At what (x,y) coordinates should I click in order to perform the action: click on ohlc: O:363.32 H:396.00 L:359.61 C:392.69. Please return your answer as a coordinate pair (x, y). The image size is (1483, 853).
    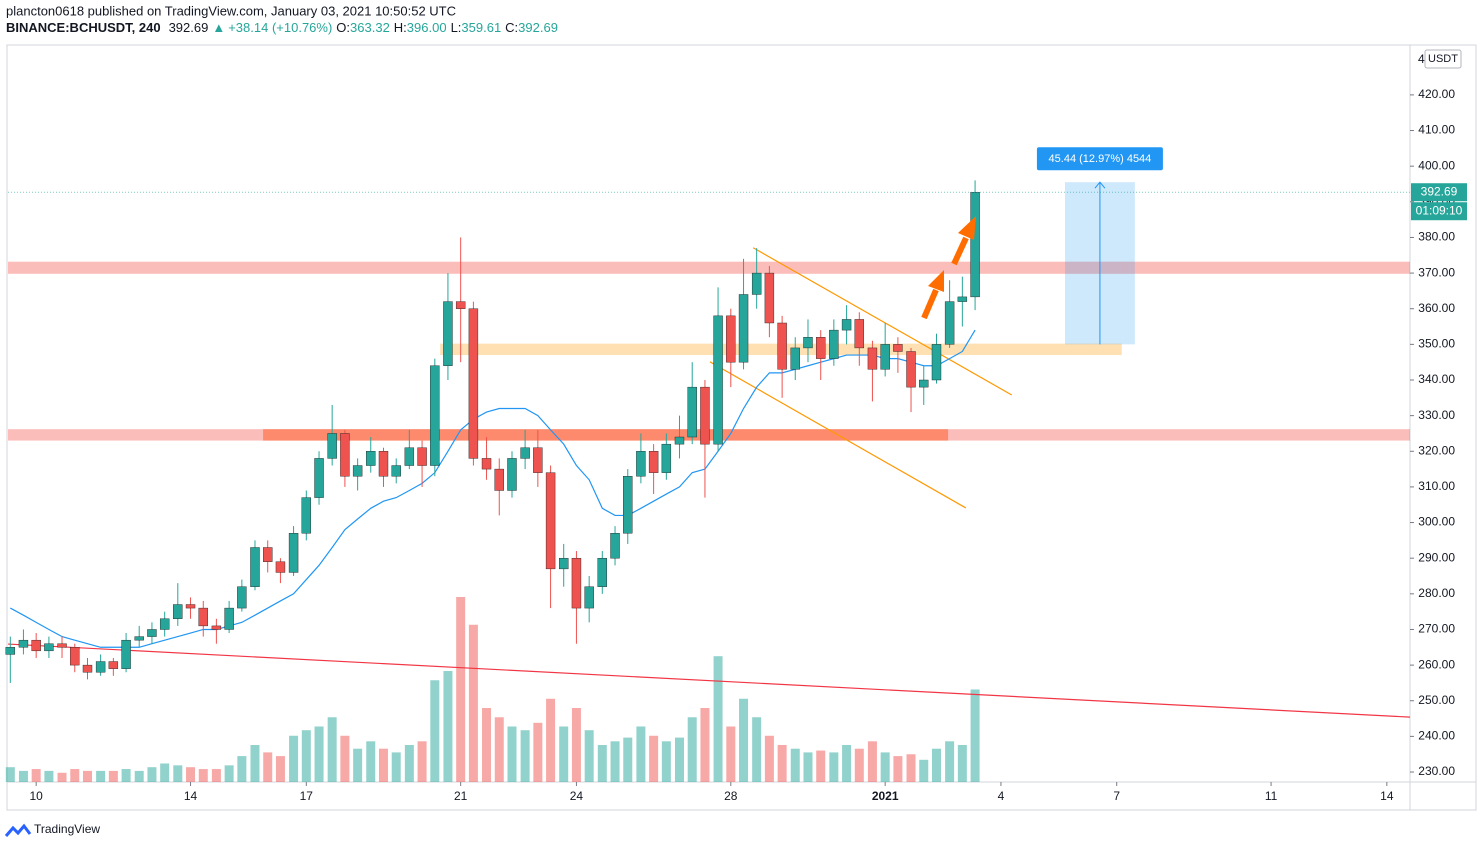
    Looking at the image, I should click on (447, 27).